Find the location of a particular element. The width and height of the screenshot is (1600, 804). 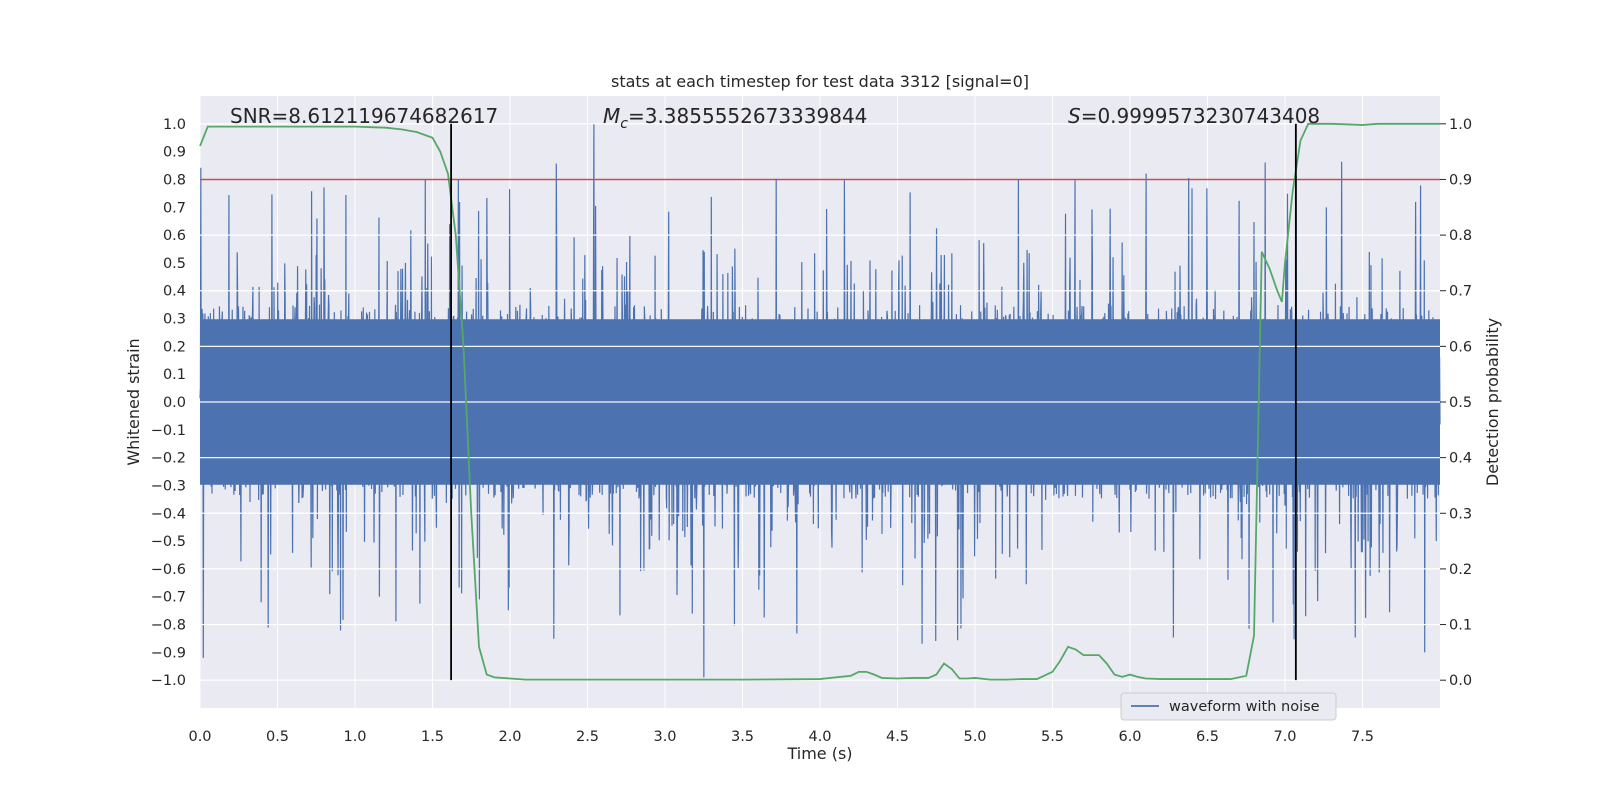

y-axis-right-title: Detection probability is located at coordinates (1492, 402).